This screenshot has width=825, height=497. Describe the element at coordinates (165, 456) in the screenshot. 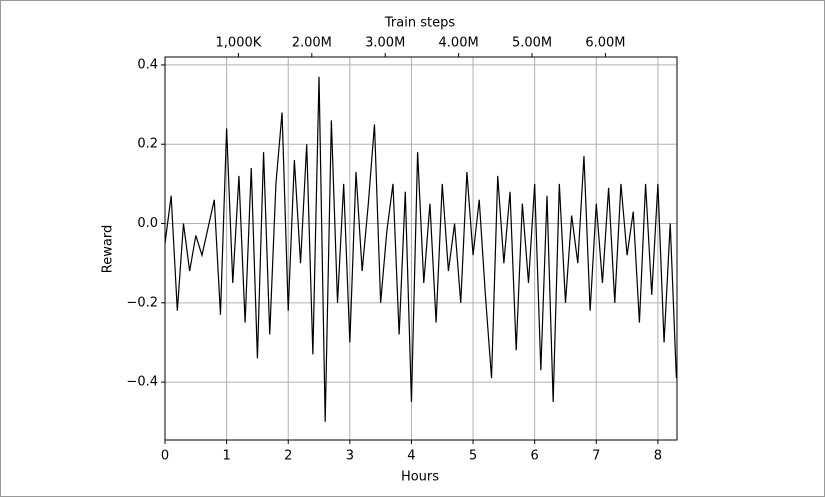

I see `x-tick-label: 0` at that location.